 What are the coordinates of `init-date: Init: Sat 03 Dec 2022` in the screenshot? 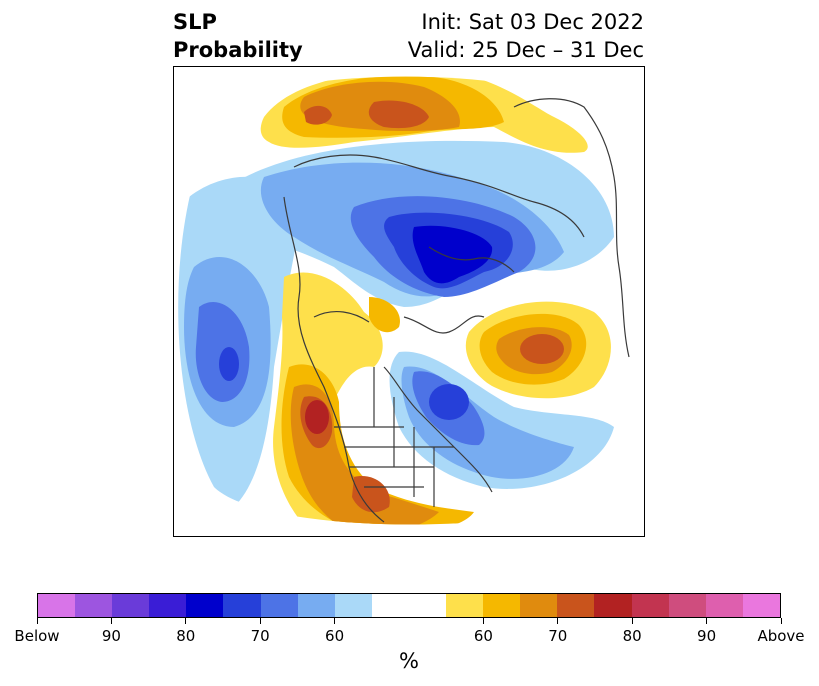 It's located at (532, 22).